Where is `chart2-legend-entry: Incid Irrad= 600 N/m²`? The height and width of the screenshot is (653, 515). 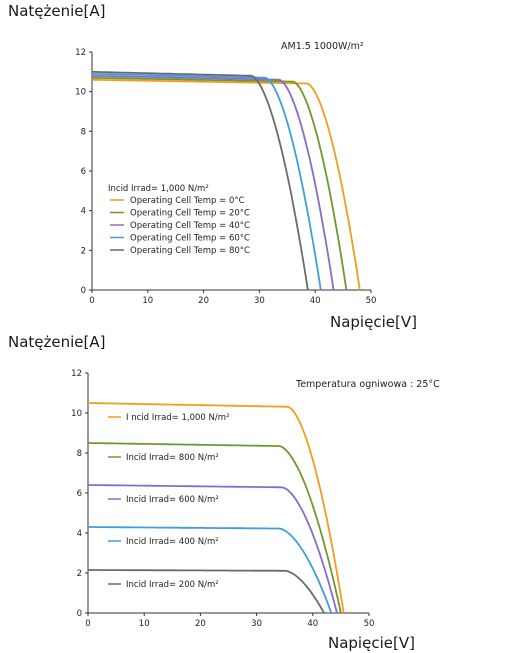
chart2-legend-entry: Incid Irrad= 600 N/m² is located at coordinates (172, 500).